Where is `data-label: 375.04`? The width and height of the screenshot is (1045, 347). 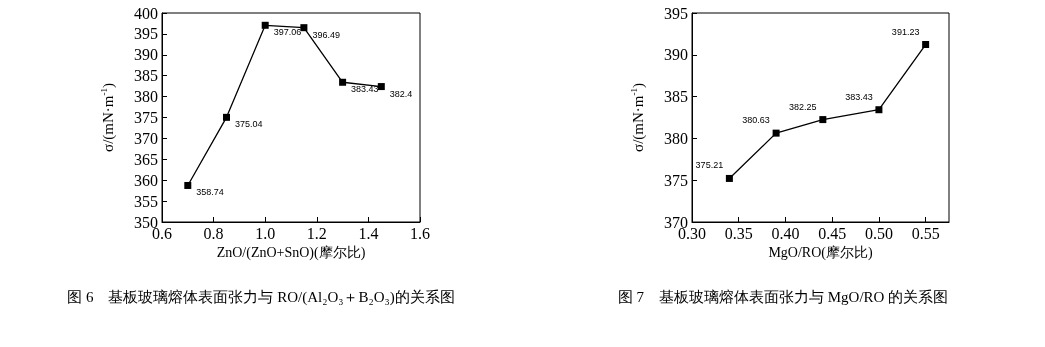
data-label: 375.04 is located at coordinates (249, 124).